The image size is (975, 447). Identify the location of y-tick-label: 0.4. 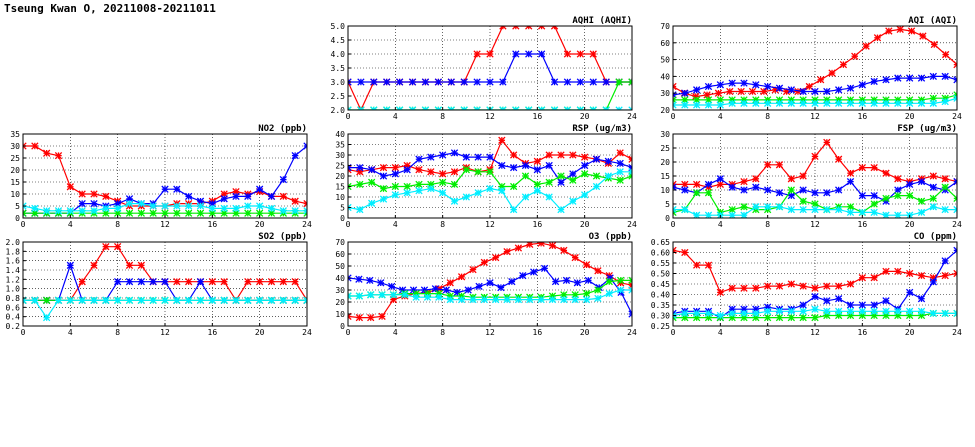
(13, 317).